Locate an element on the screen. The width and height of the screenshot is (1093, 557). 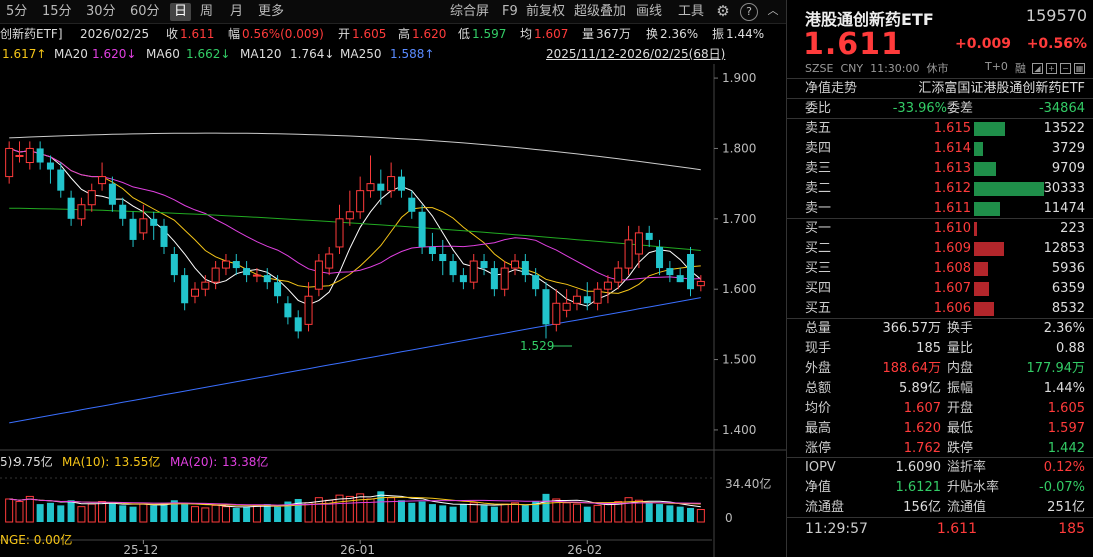
overlay-button: 超级叠加 is located at coordinates (600, 11).